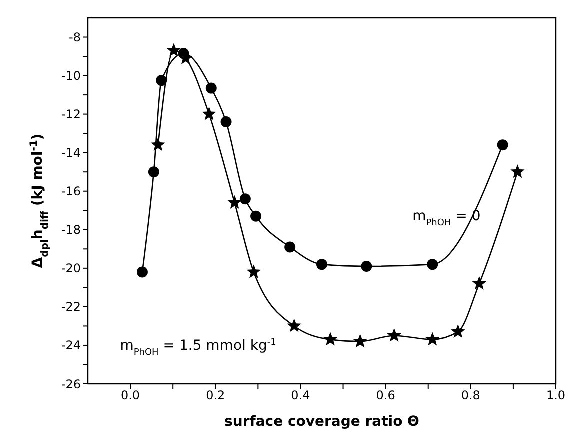 The height and width of the screenshot is (442, 578). I want to click on y-tick-label: -24, so click(71, 345).